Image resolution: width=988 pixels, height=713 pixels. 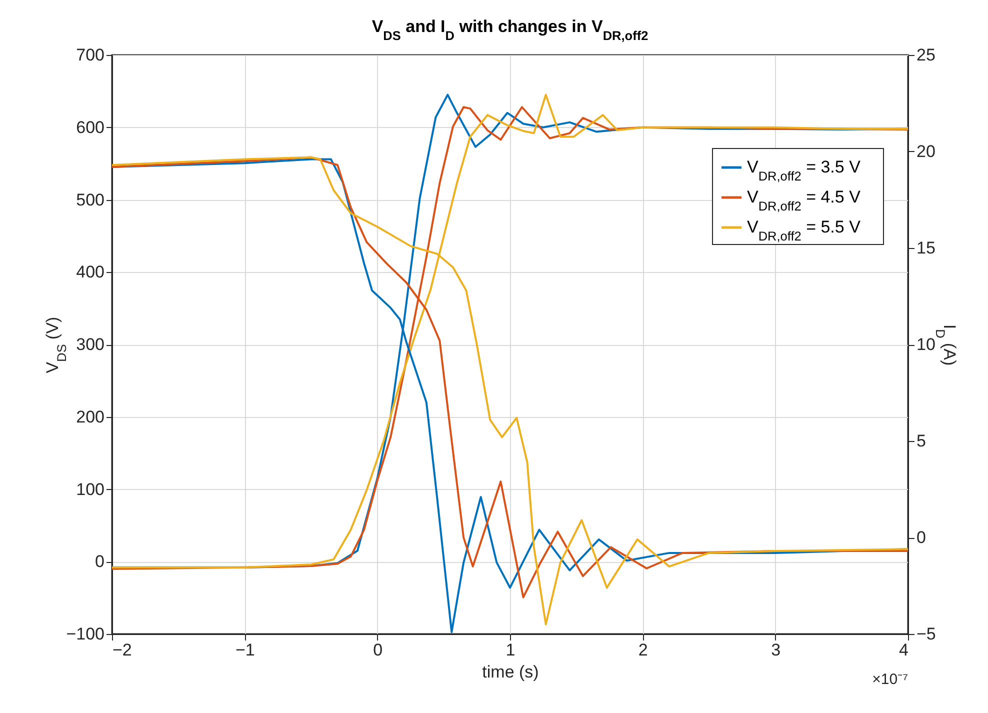 I want to click on y-tick-label: 0, so click(x=99, y=562).